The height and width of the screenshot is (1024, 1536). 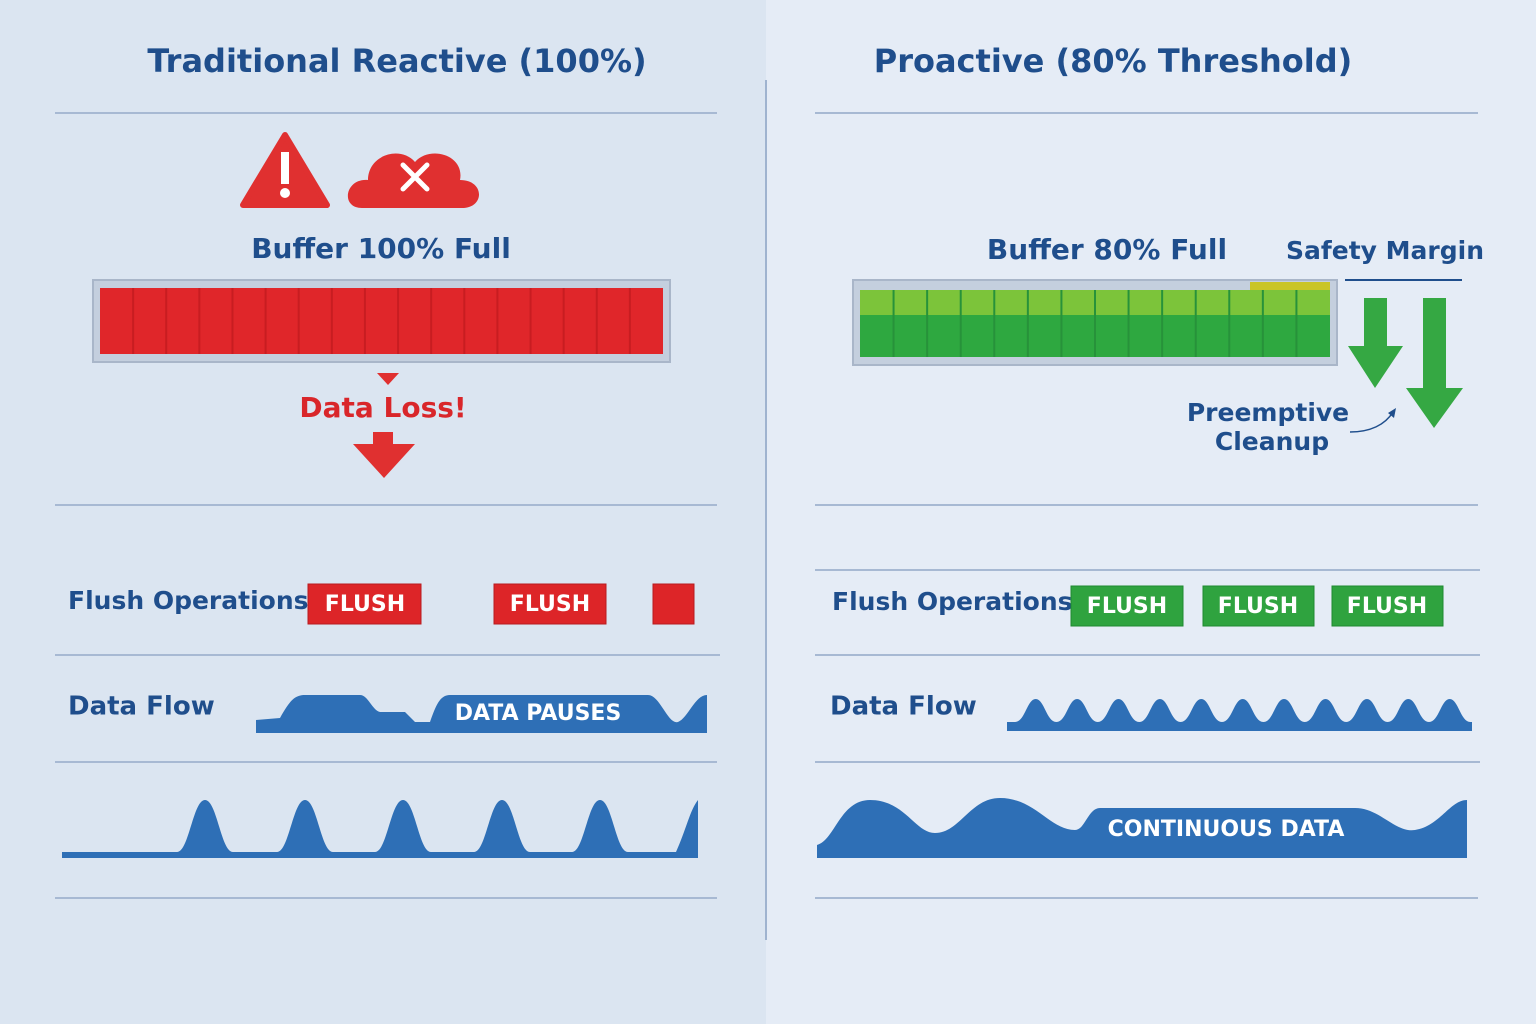 What do you see at coordinates (415, 177) in the screenshot?
I see `cloud-x` at bounding box center [415, 177].